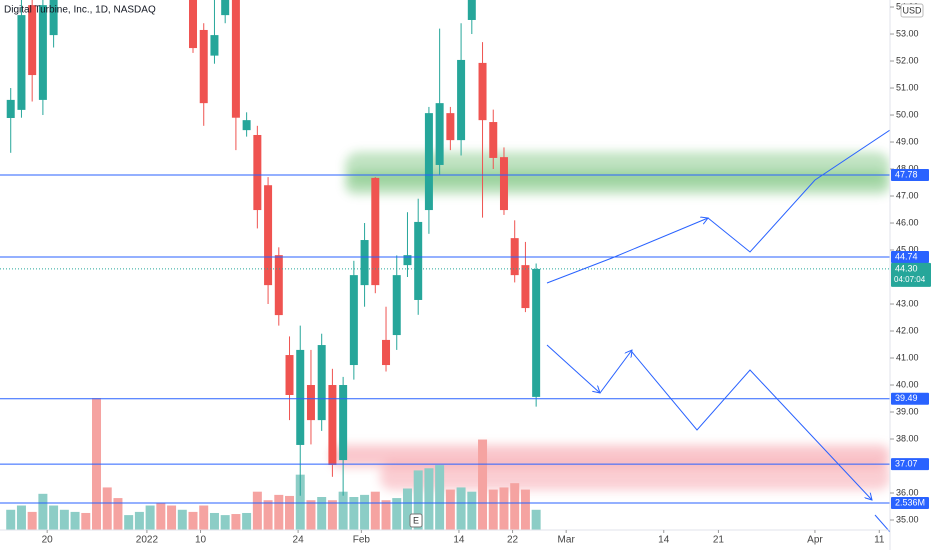 The width and height of the screenshot is (932, 550). I want to click on y-tick-label: 41.00, so click(907, 357).